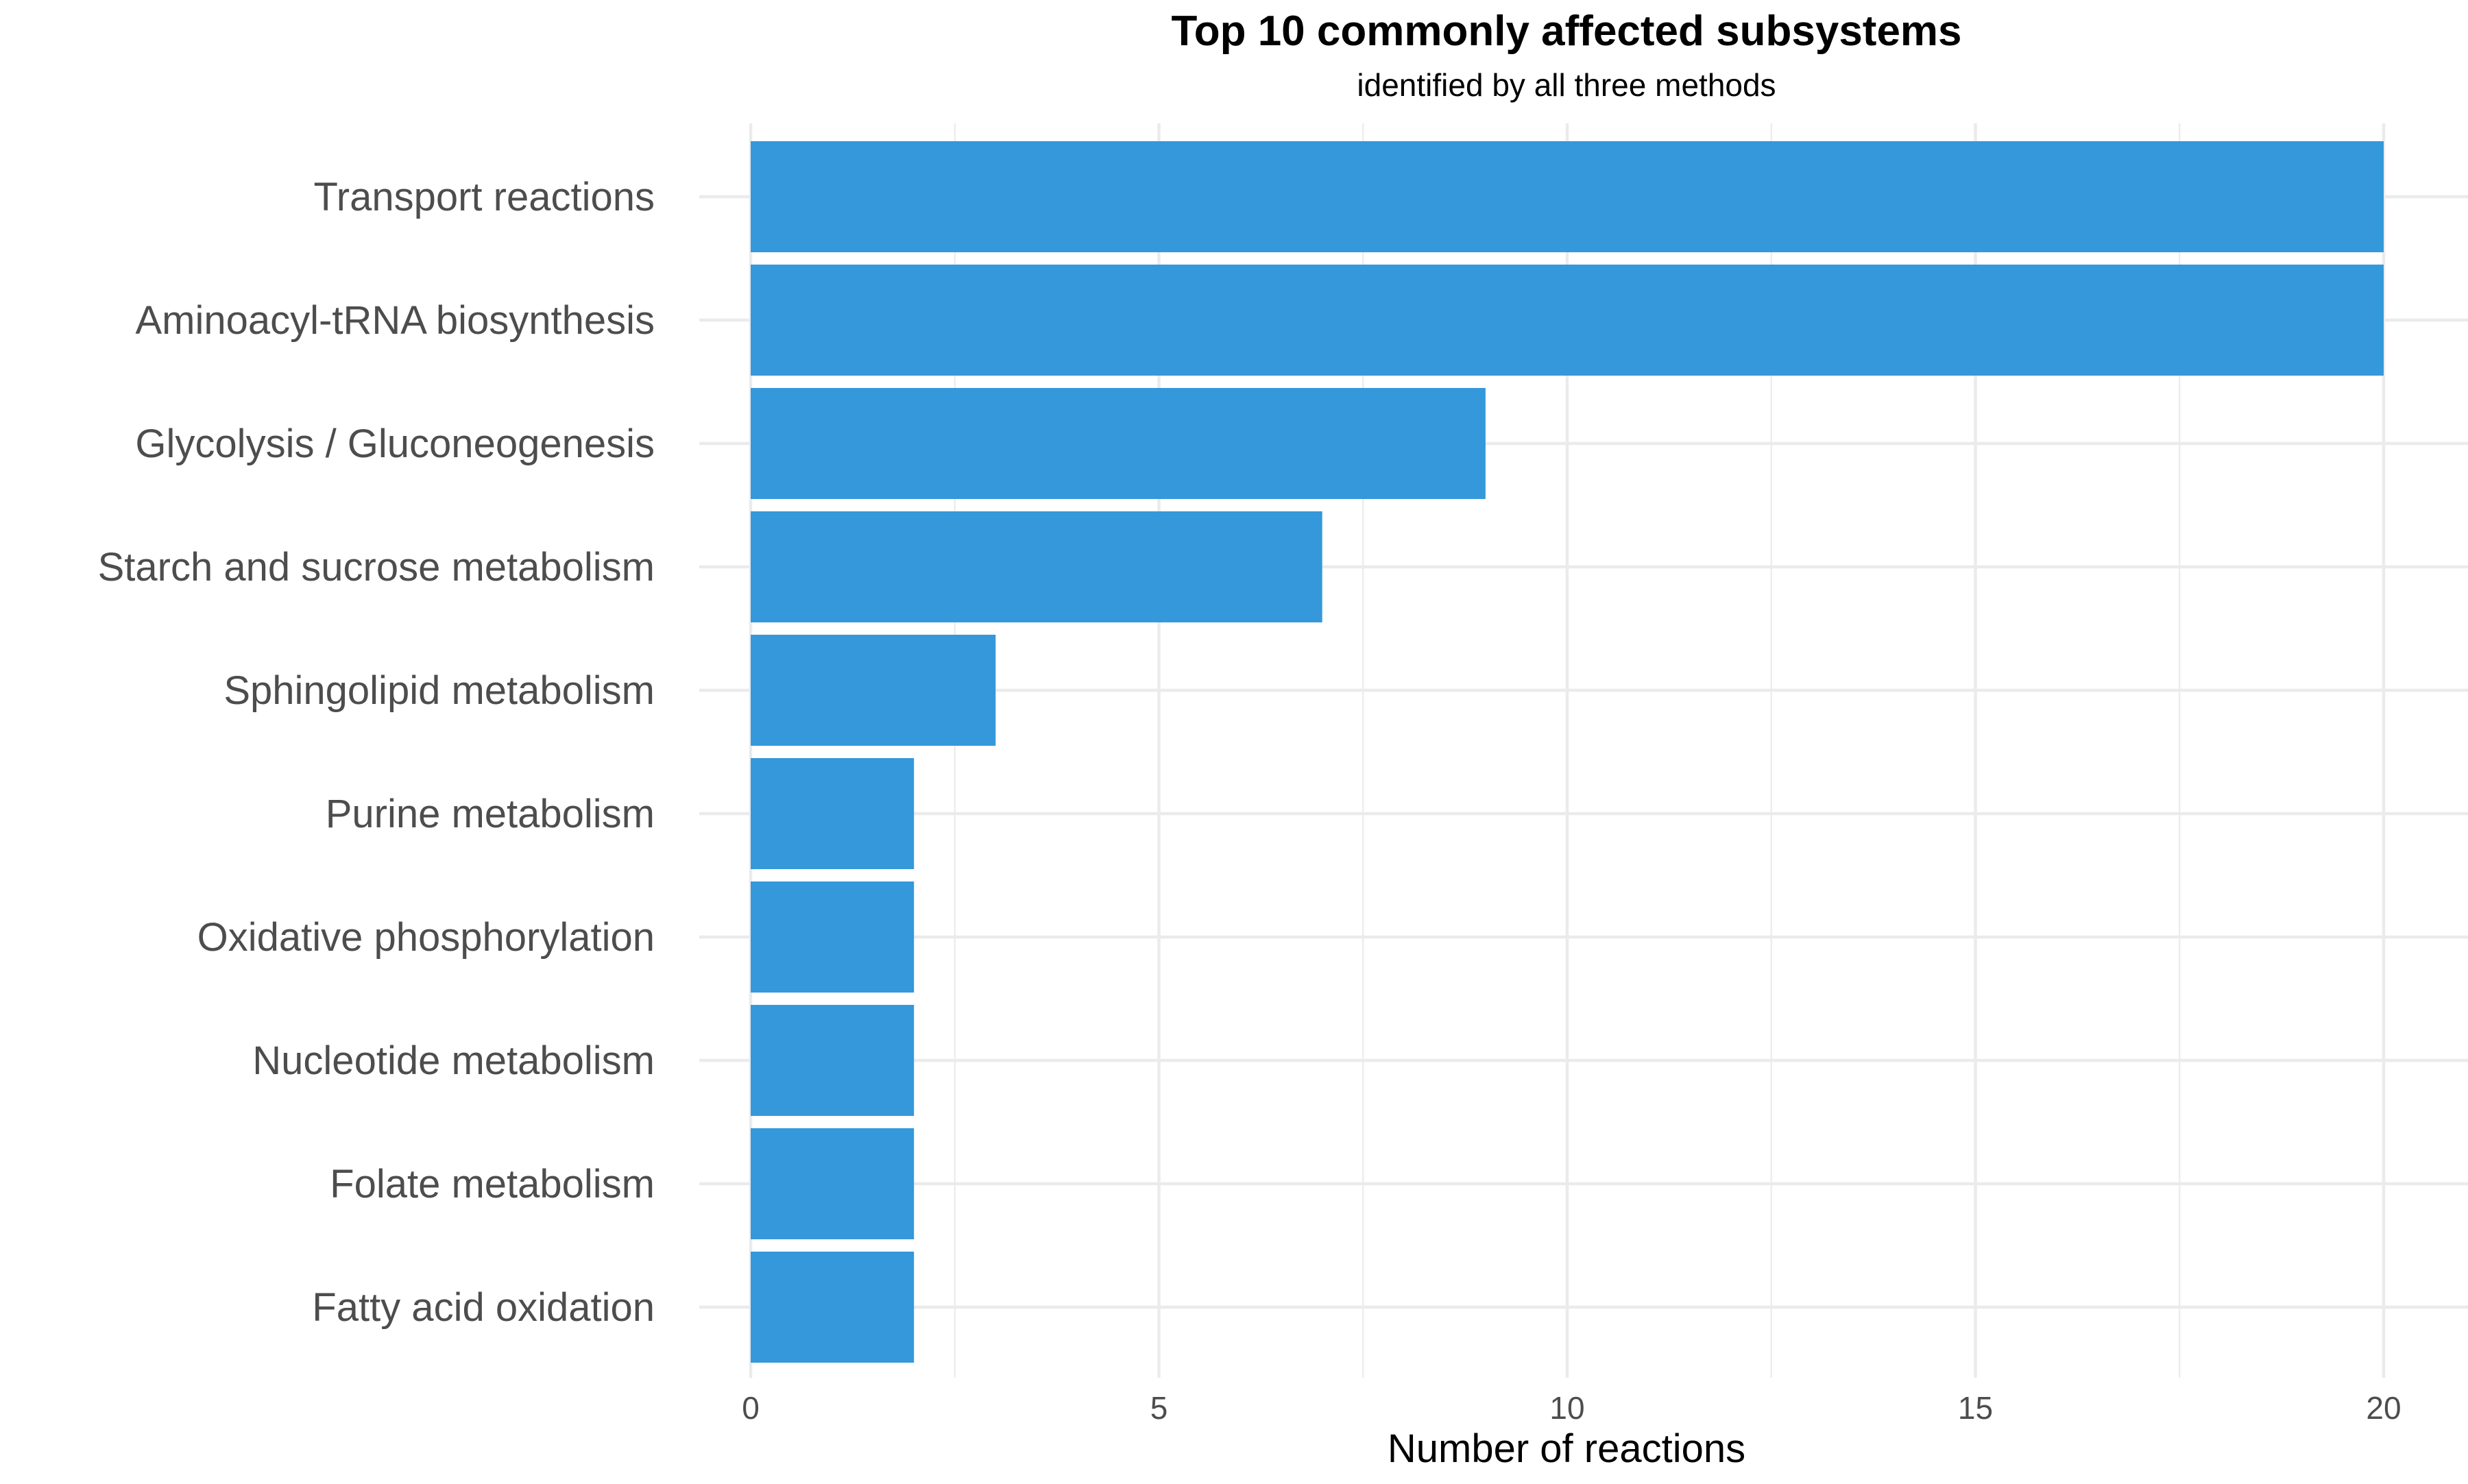 The width and height of the screenshot is (2468, 1484). Describe the element at coordinates (484, 197) in the screenshot. I see `y-tick-label: Transport reactions` at that location.